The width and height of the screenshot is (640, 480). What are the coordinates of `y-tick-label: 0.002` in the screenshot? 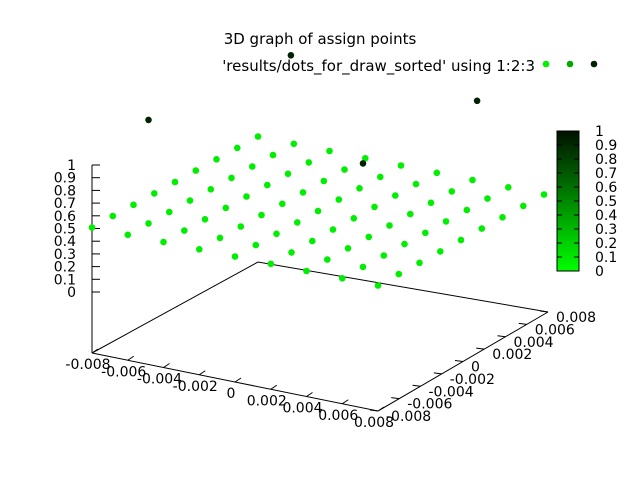 It's located at (512, 355).